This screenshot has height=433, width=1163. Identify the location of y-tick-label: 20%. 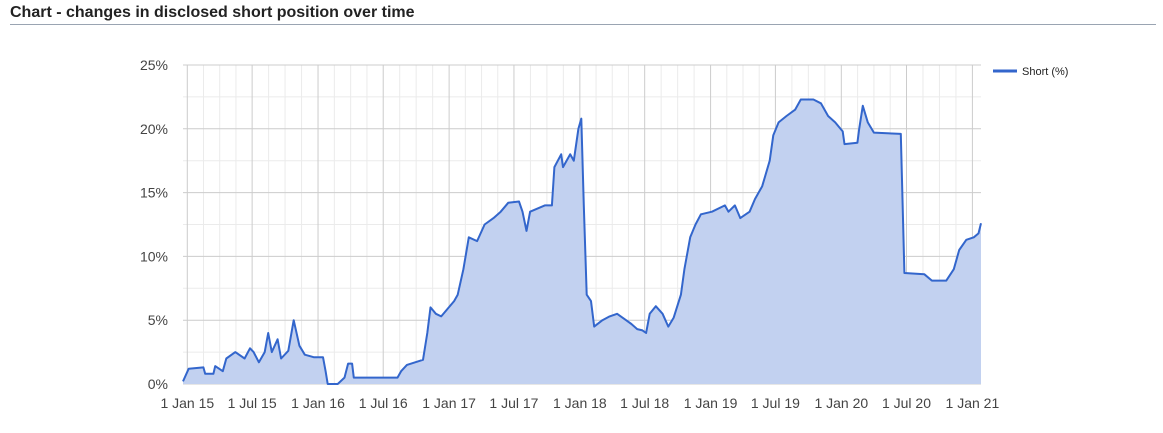
(154, 129).